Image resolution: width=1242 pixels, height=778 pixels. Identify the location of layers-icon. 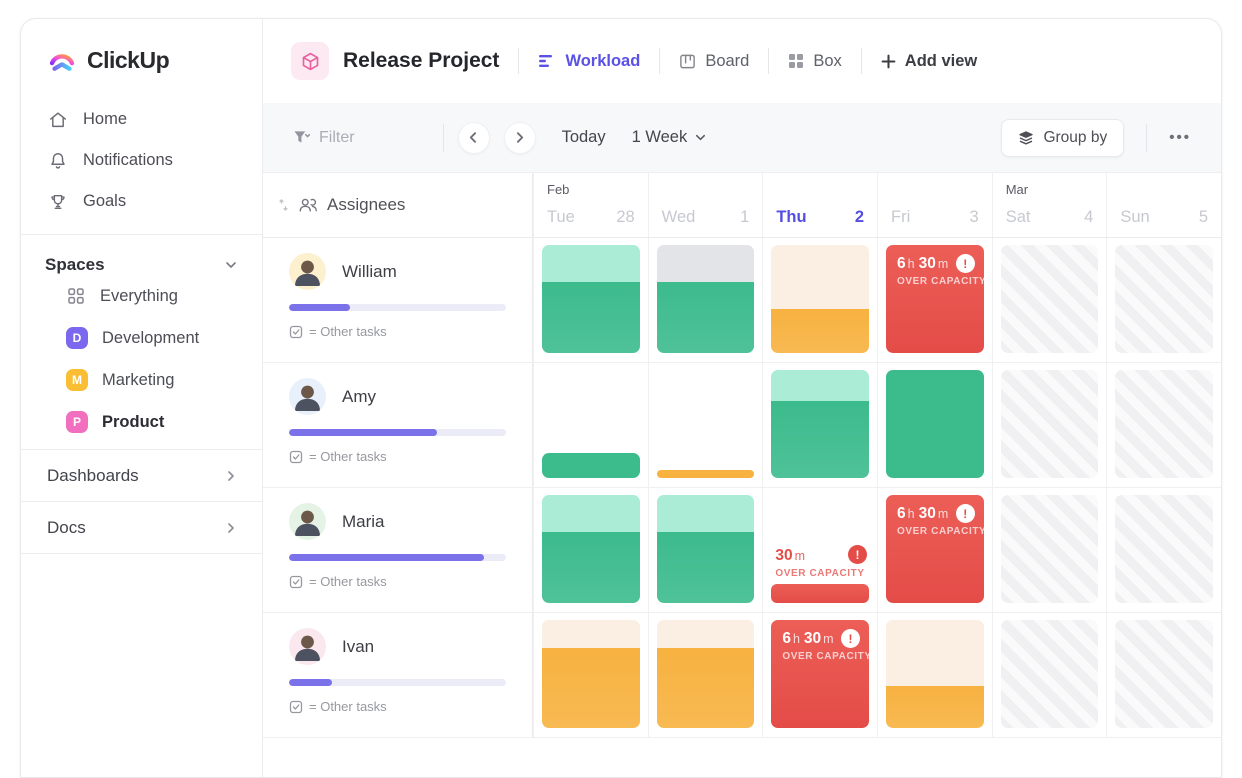
(1026, 138).